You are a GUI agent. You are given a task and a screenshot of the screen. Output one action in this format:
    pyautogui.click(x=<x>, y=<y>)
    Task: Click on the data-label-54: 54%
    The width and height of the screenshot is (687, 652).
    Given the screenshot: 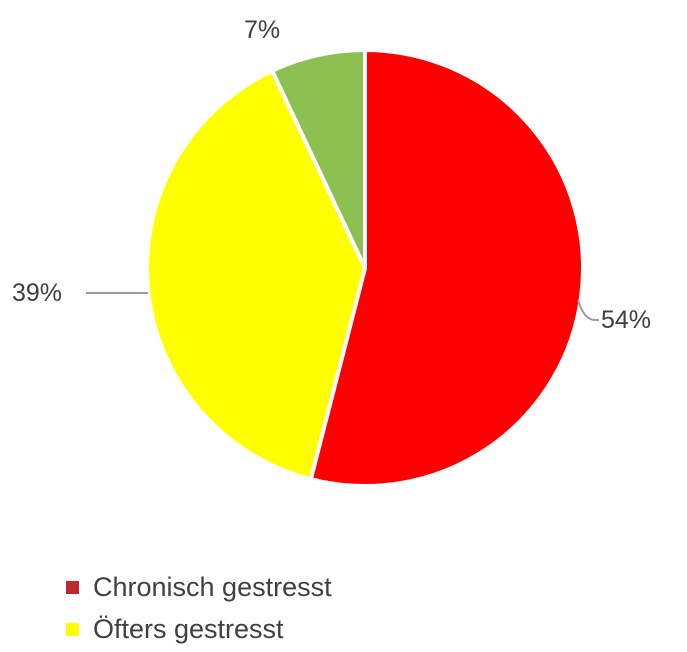 What is the action you would take?
    pyautogui.click(x=626, y=320)
    